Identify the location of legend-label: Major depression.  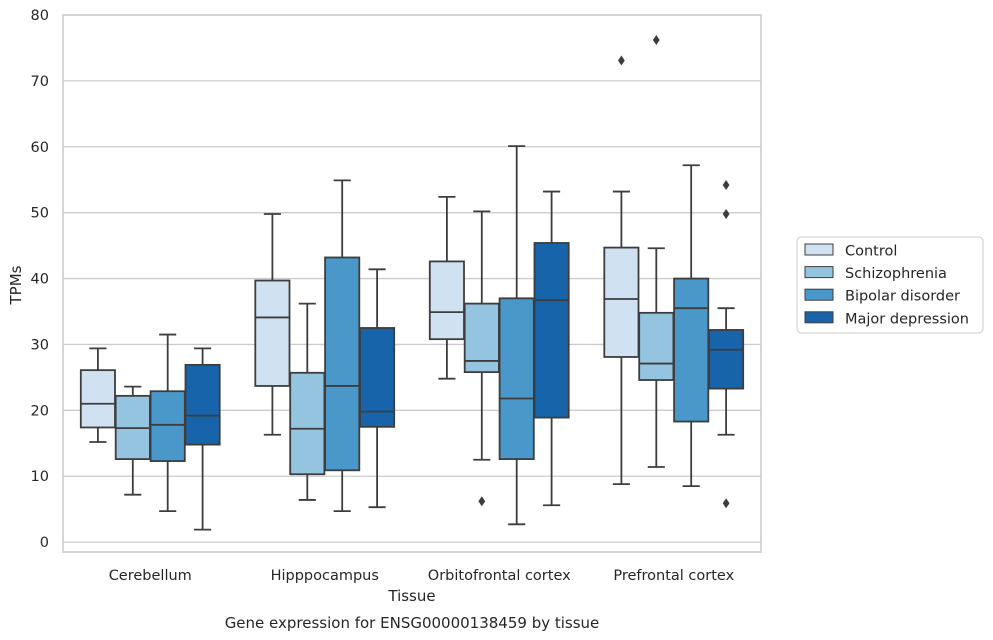
(907, 319).